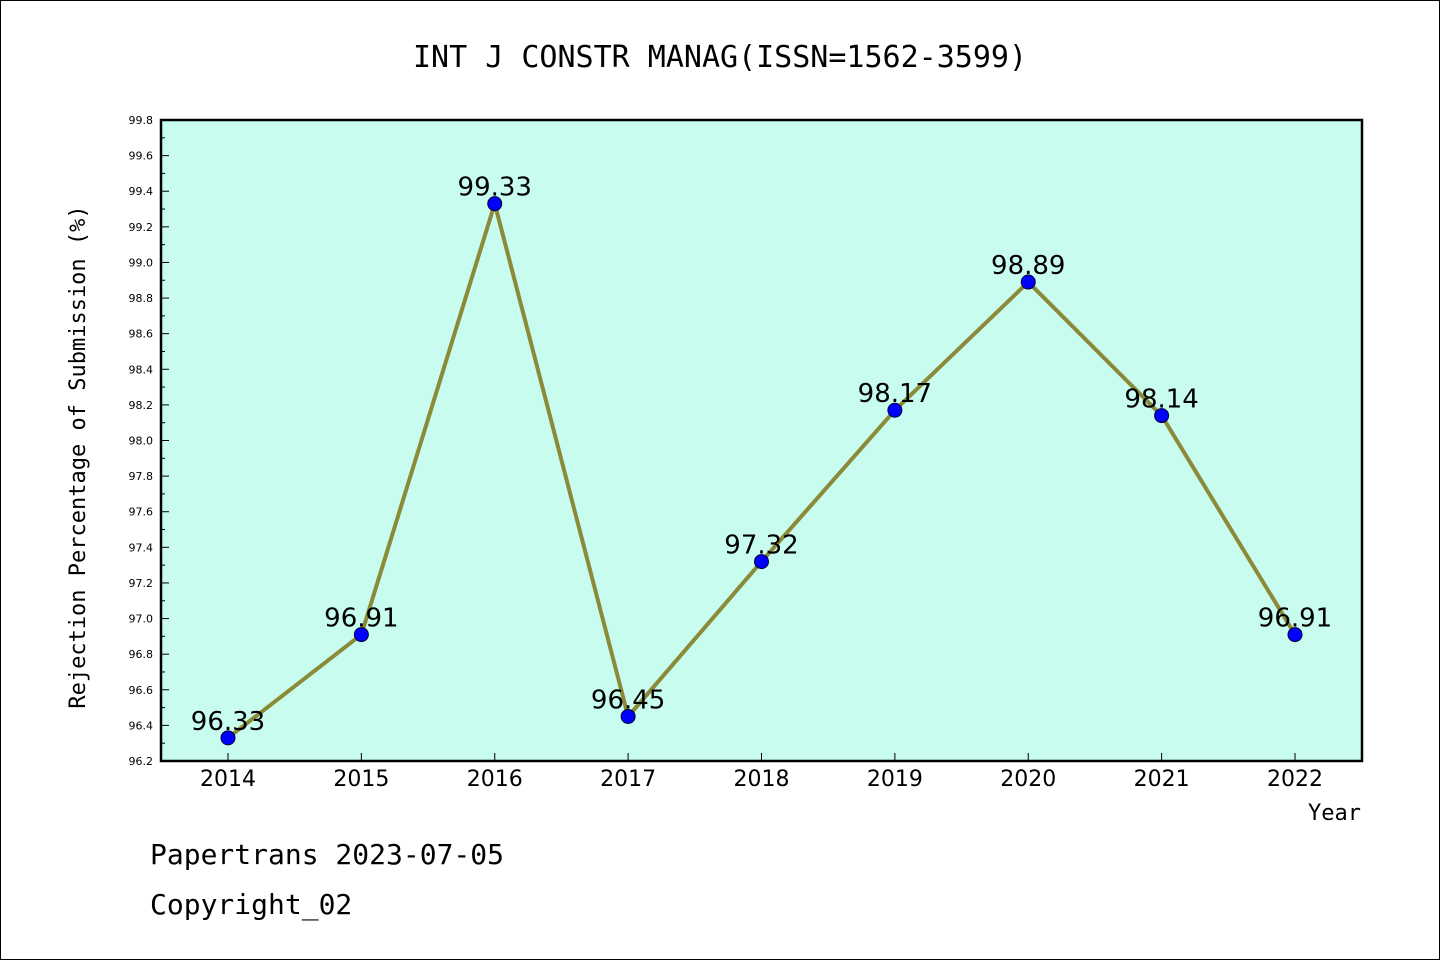 The image size is (1440, 960). What do you see at coordinates (761, 546) in the screenshot?
I see `data-label: 97.32` at bounding box center [761, 546].